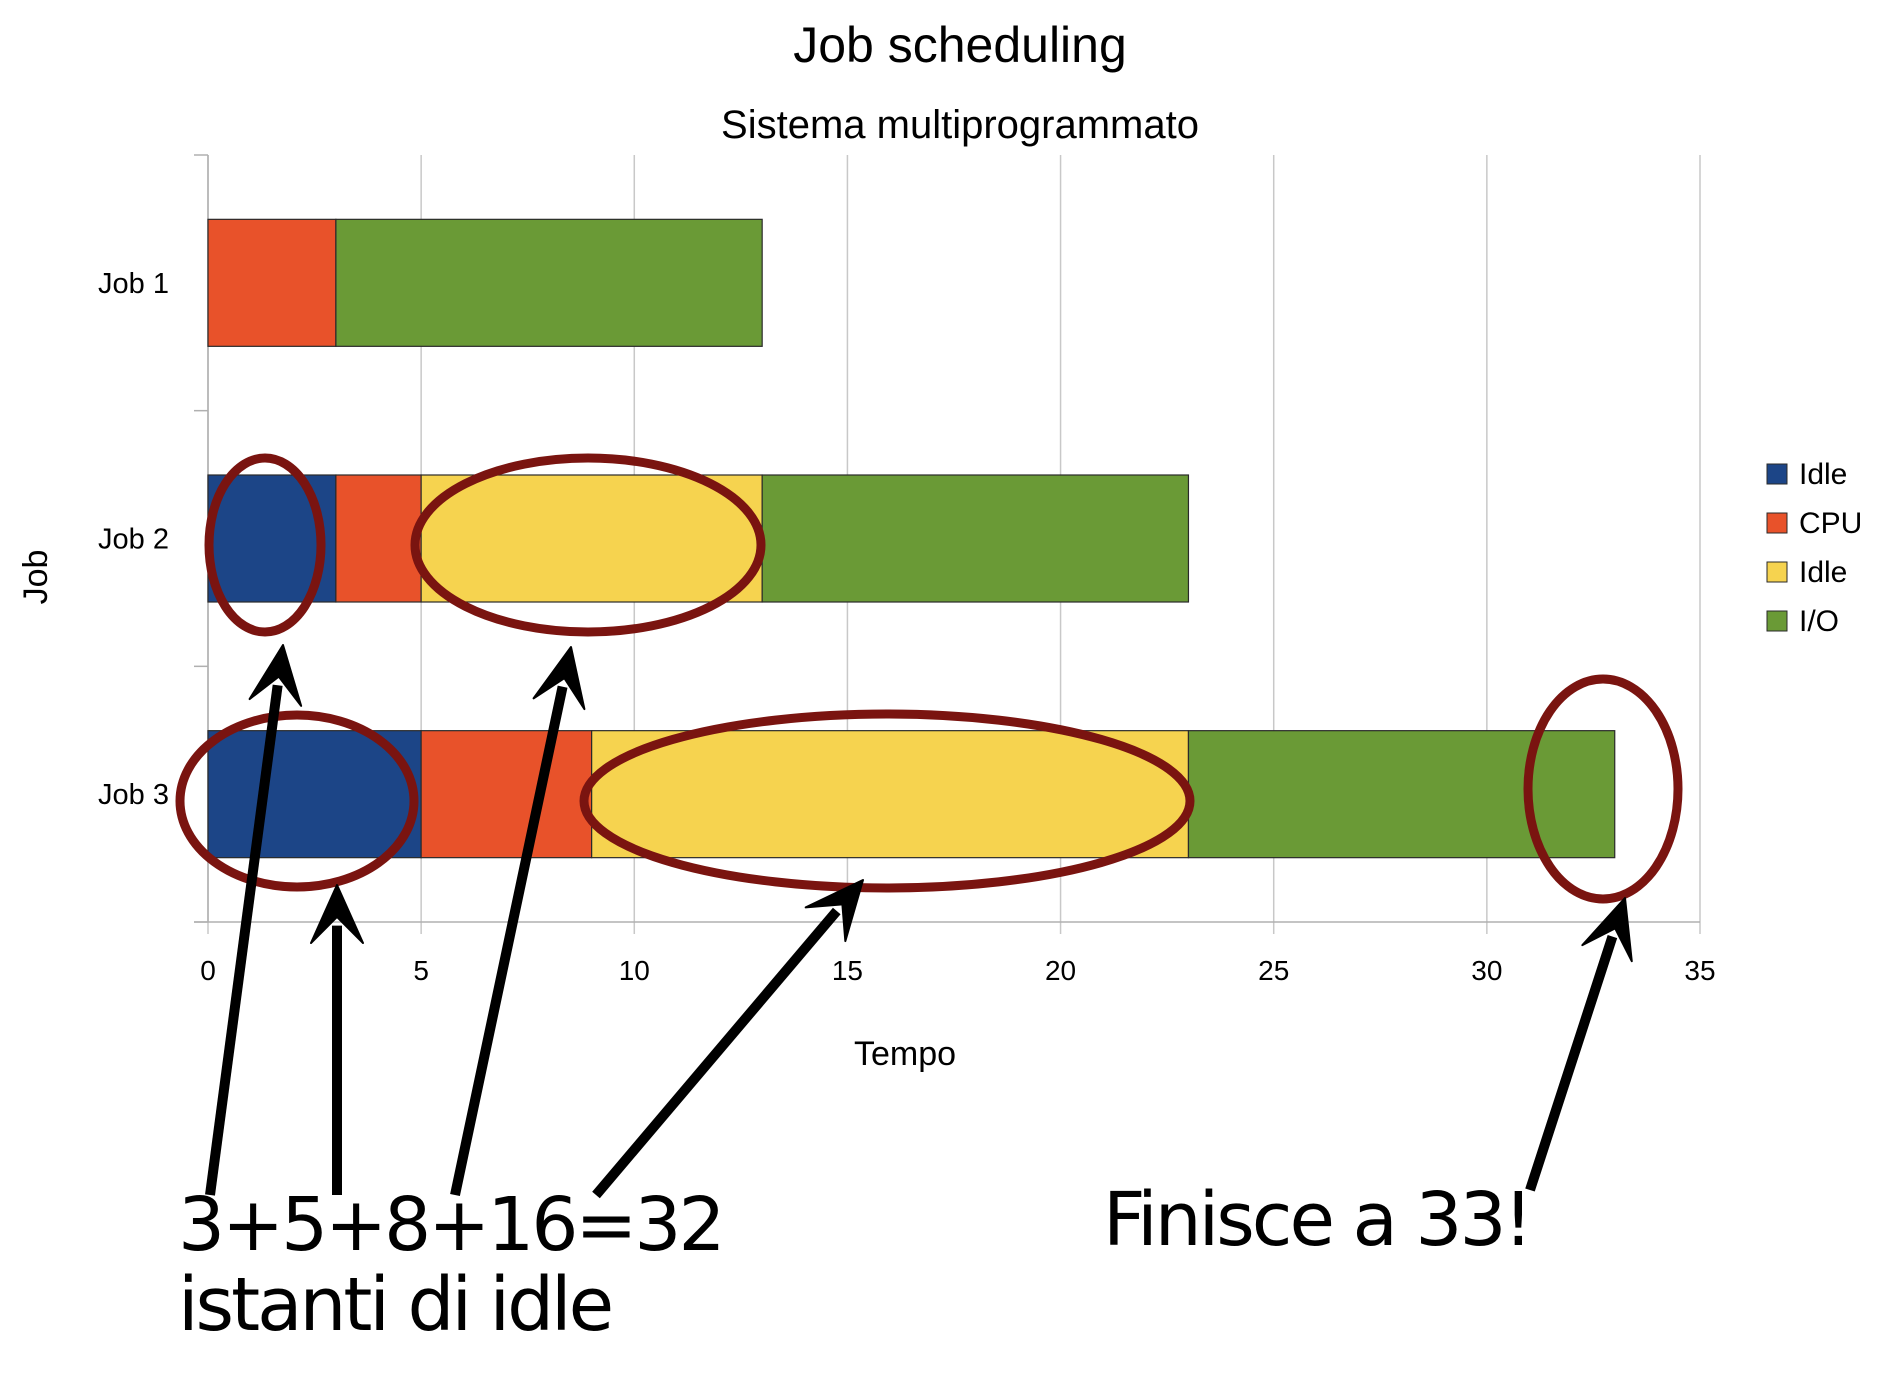 This screenshot has height=1386, width=1894. What do you see at coordinates (378, 538) in the screenshot?
I see `bar-job2-seg1` at bounding box center [378, 538].